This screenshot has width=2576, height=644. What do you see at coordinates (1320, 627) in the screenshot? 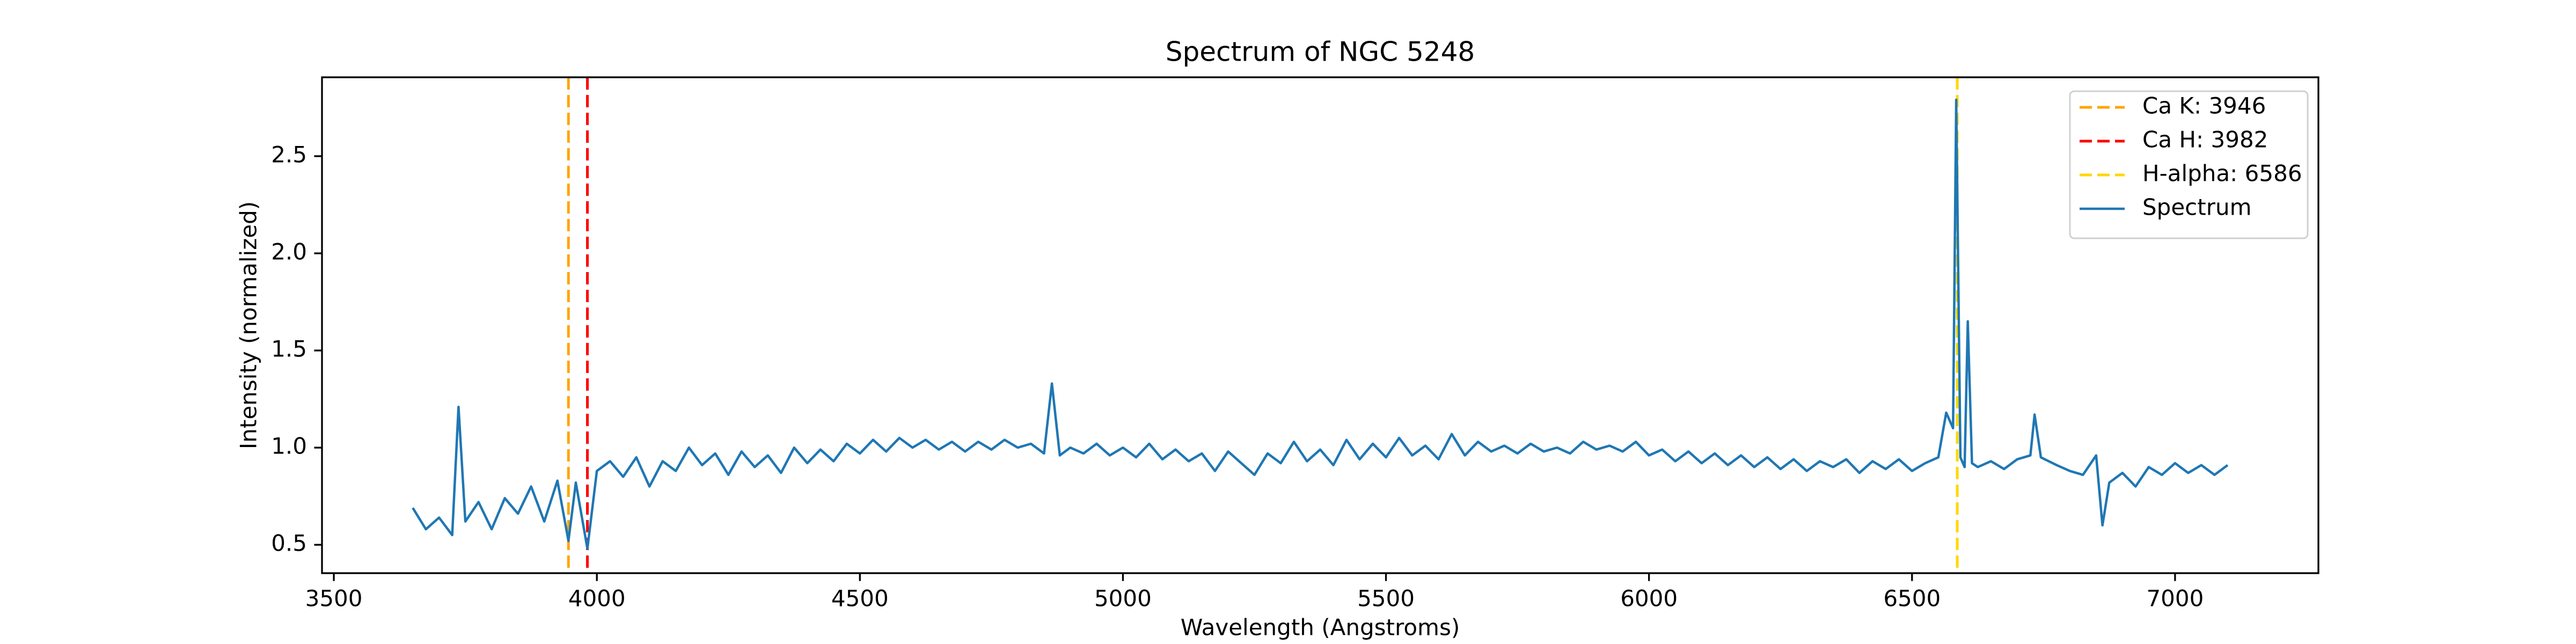
I see `x-axis-label: Wavelength (Angstroms)` at bounding box center [1320, 627].